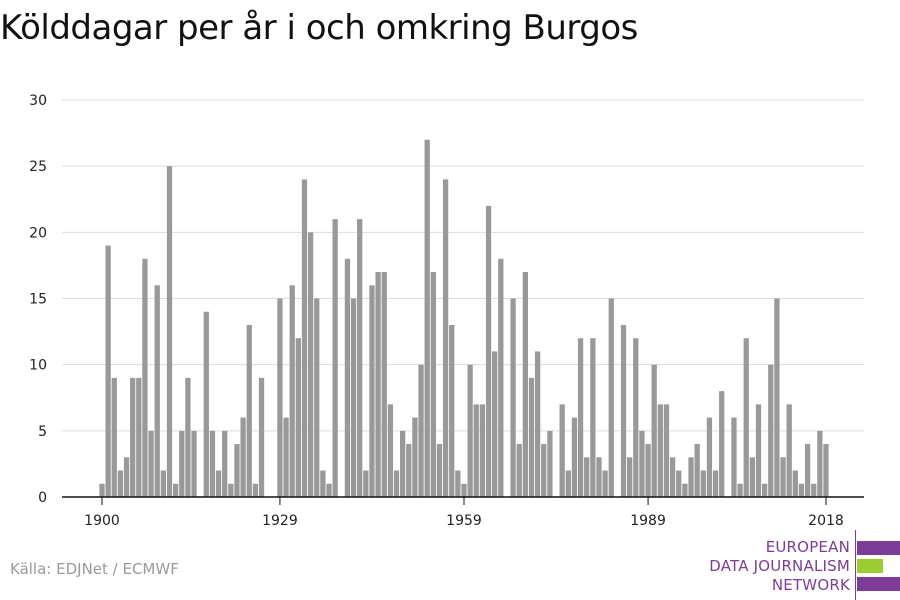 Image resolution: width=900 pixels, height=600 pixels. Describe the element at coordinates (310, 365) in the screenshot. I see `bar-1934` at that location.